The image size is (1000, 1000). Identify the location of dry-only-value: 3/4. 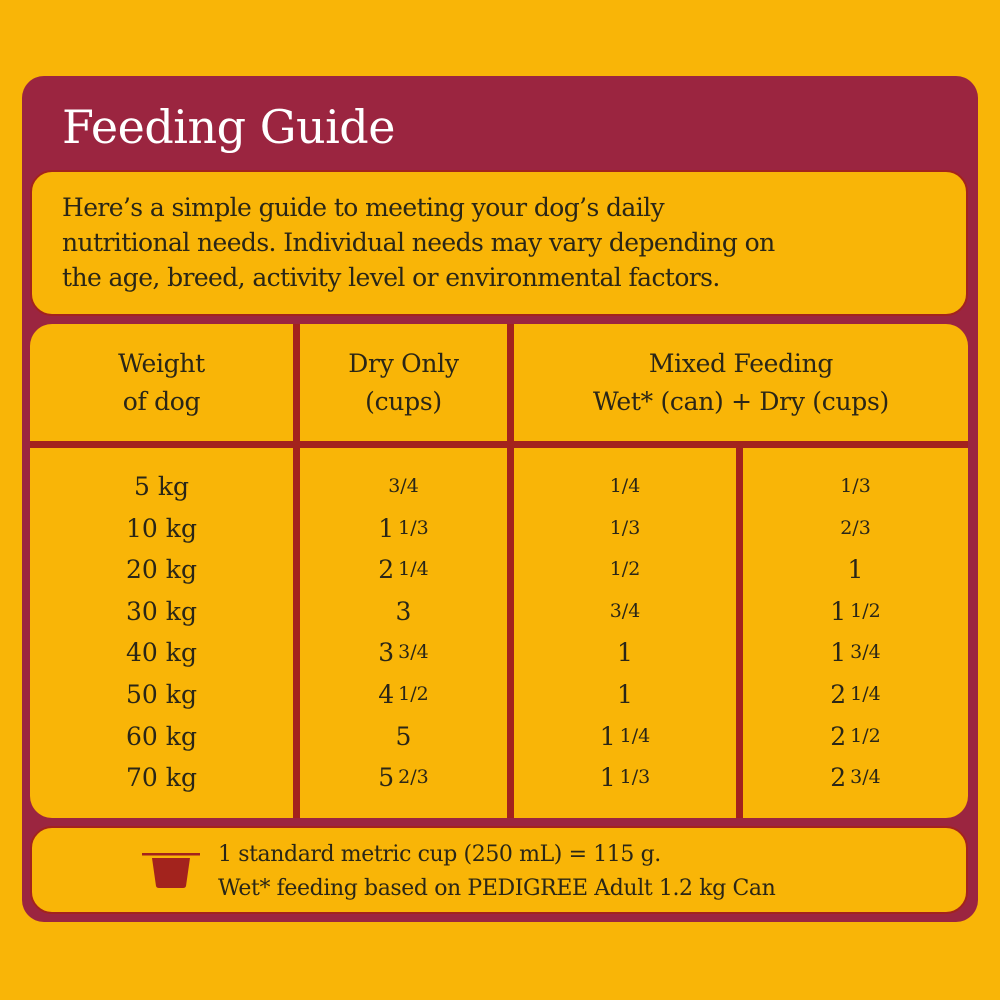
(403, 487).